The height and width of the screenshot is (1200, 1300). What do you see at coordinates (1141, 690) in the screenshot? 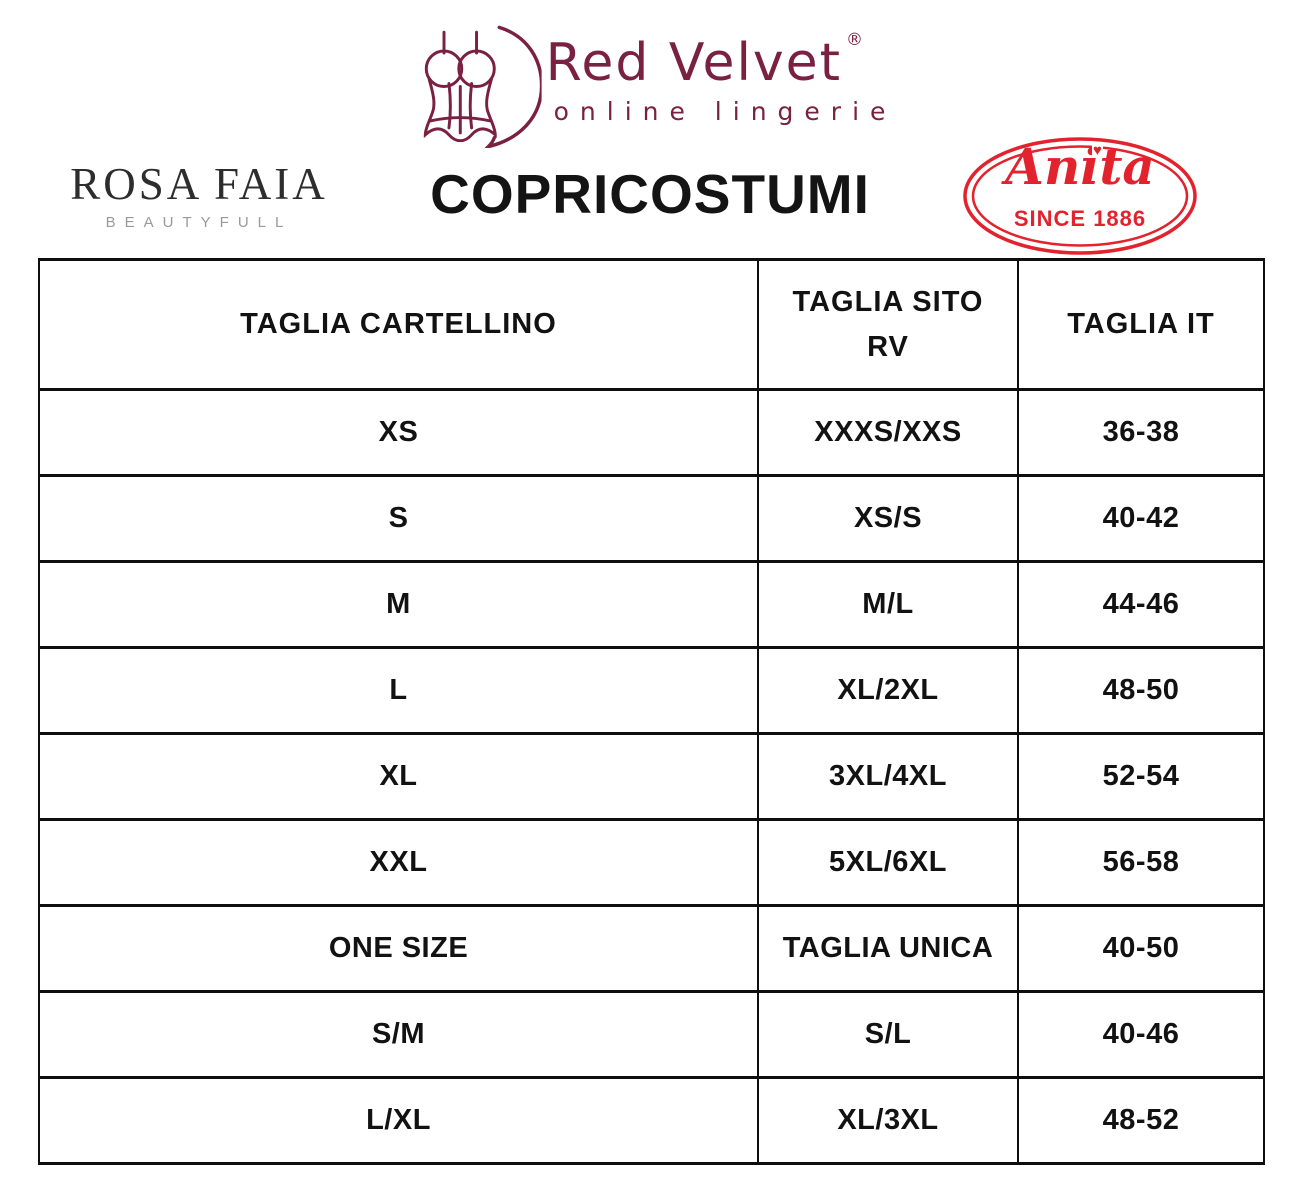
I see `table-cell: 48-50` at bounding box center [1141, 690].